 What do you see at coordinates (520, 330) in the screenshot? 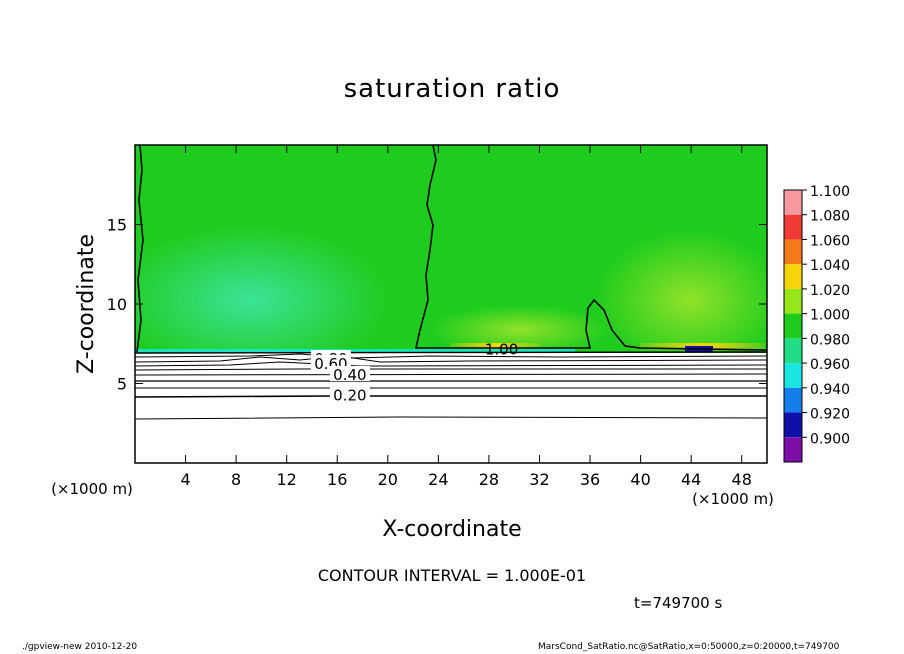
I see `field-supersaturated-patch-mid` at bounding box center [520, 330].